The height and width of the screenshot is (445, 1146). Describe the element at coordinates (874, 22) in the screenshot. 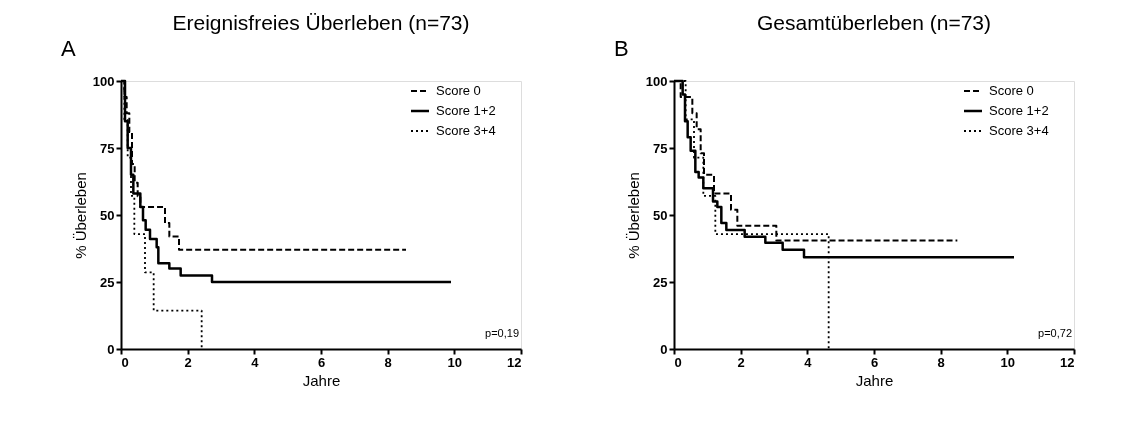

I see `chart-title: Gesamtüberleben (n=73)` at that location.